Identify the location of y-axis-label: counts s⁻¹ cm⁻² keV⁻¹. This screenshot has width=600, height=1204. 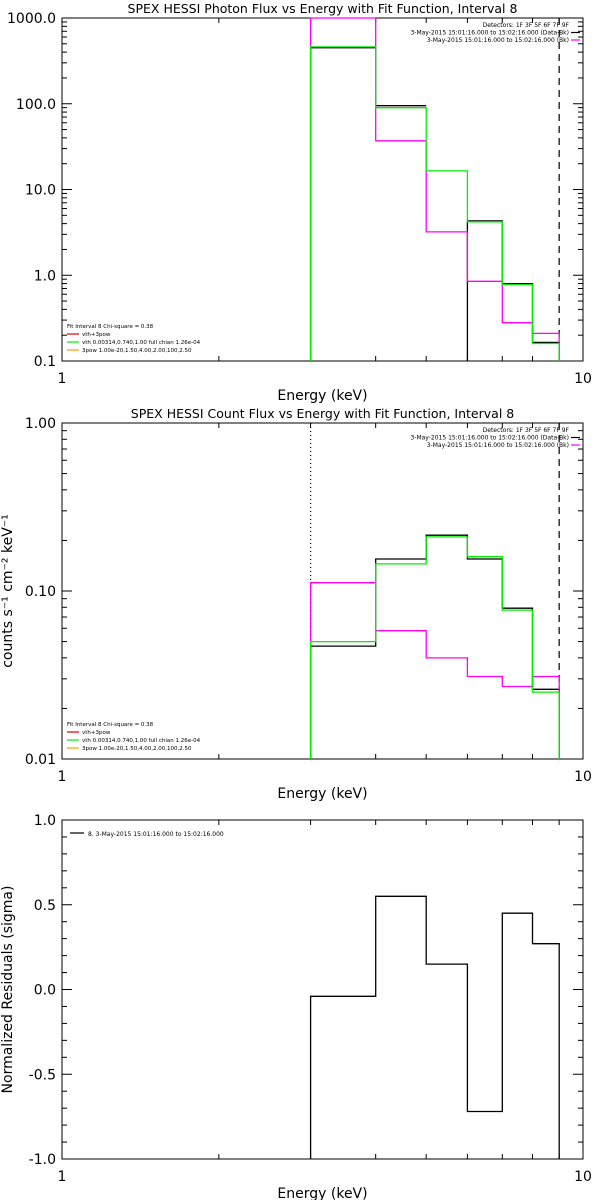
(8, 591).